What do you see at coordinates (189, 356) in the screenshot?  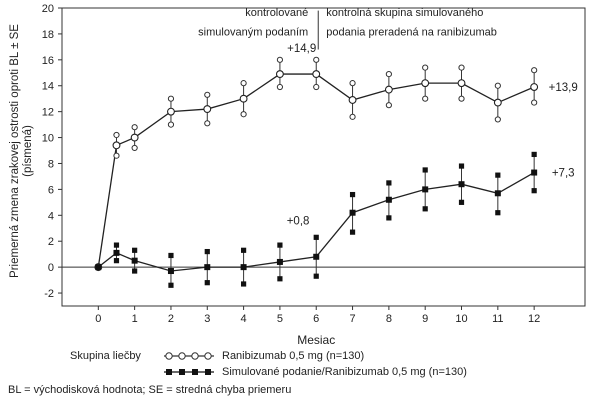 I see `open-circle-line-icon` at bounding box center [189, 356].